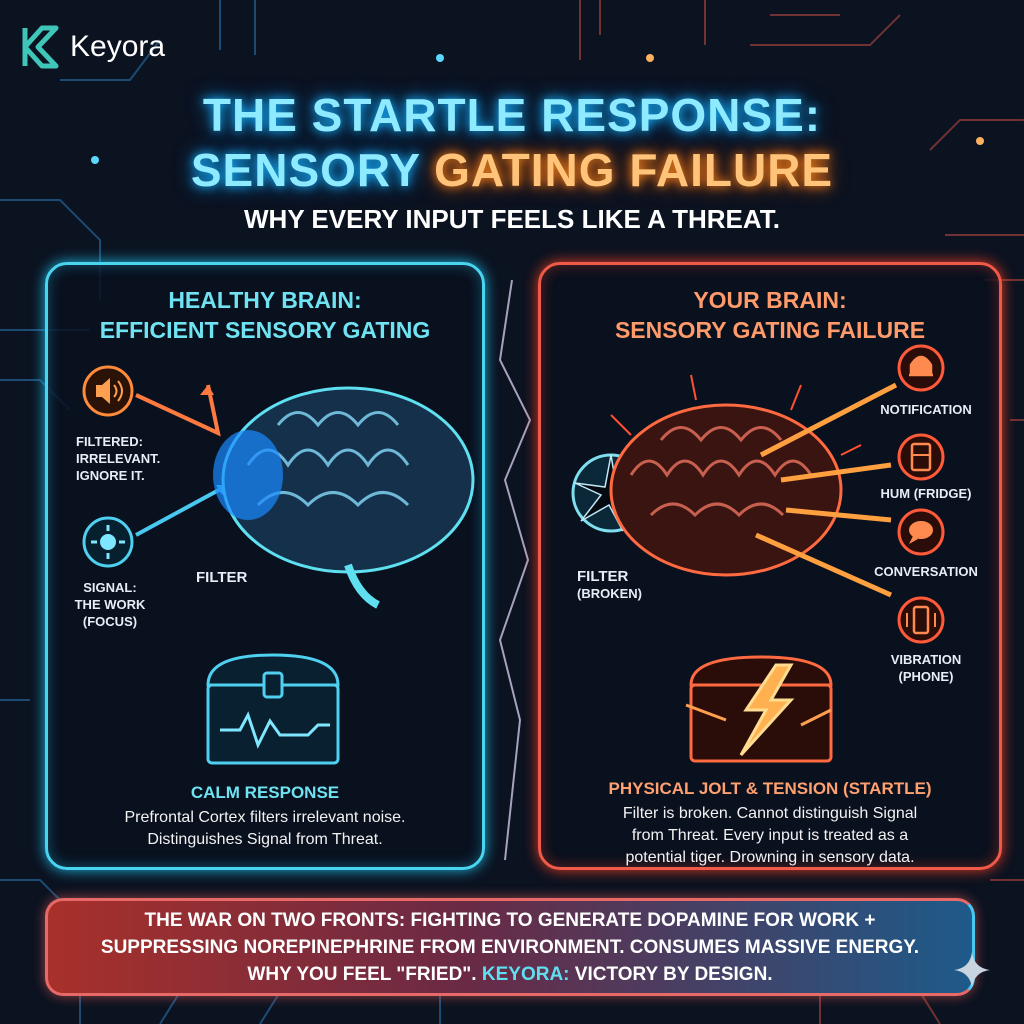 Image resolution: width=1024 pixels, height=1024 pixels. Describe the element at coordinates (921, 368) in the screenshot. I see `bell-icon` at that location.